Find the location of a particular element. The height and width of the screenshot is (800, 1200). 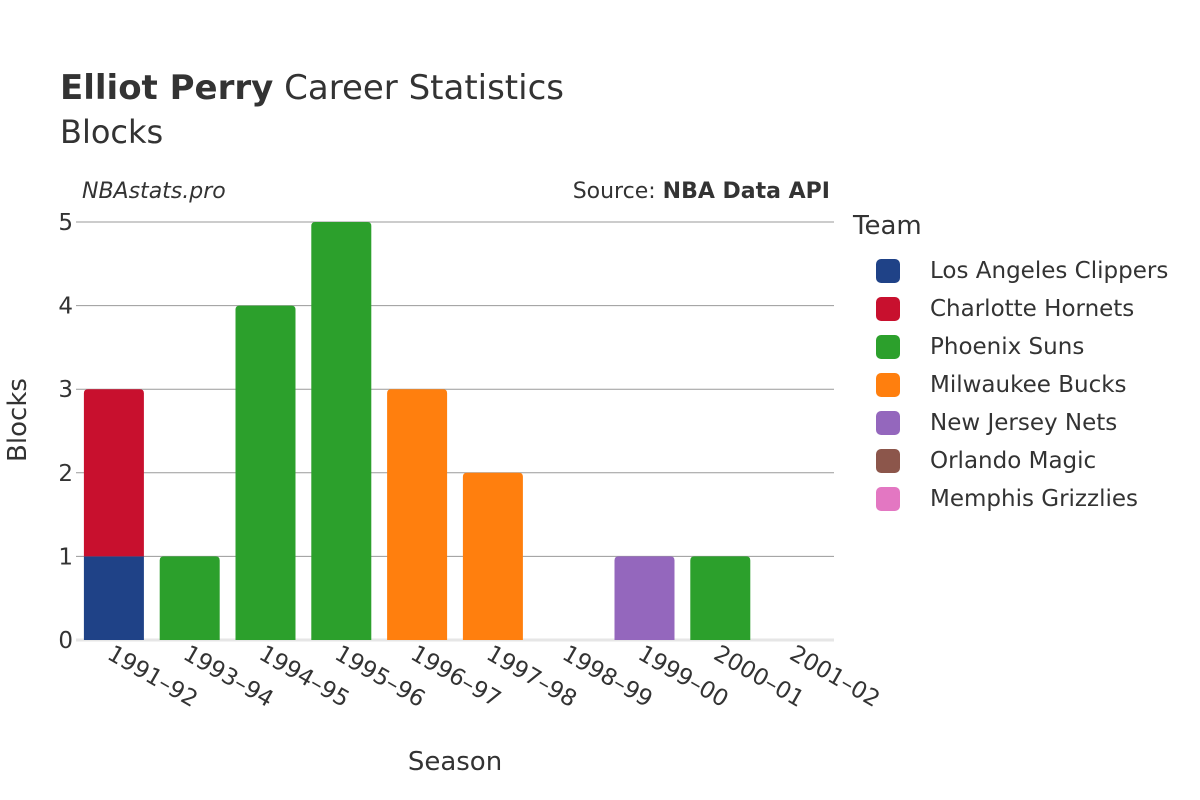

legend-item: Los Angeles Clippers is located at coordinates (1022, 271).